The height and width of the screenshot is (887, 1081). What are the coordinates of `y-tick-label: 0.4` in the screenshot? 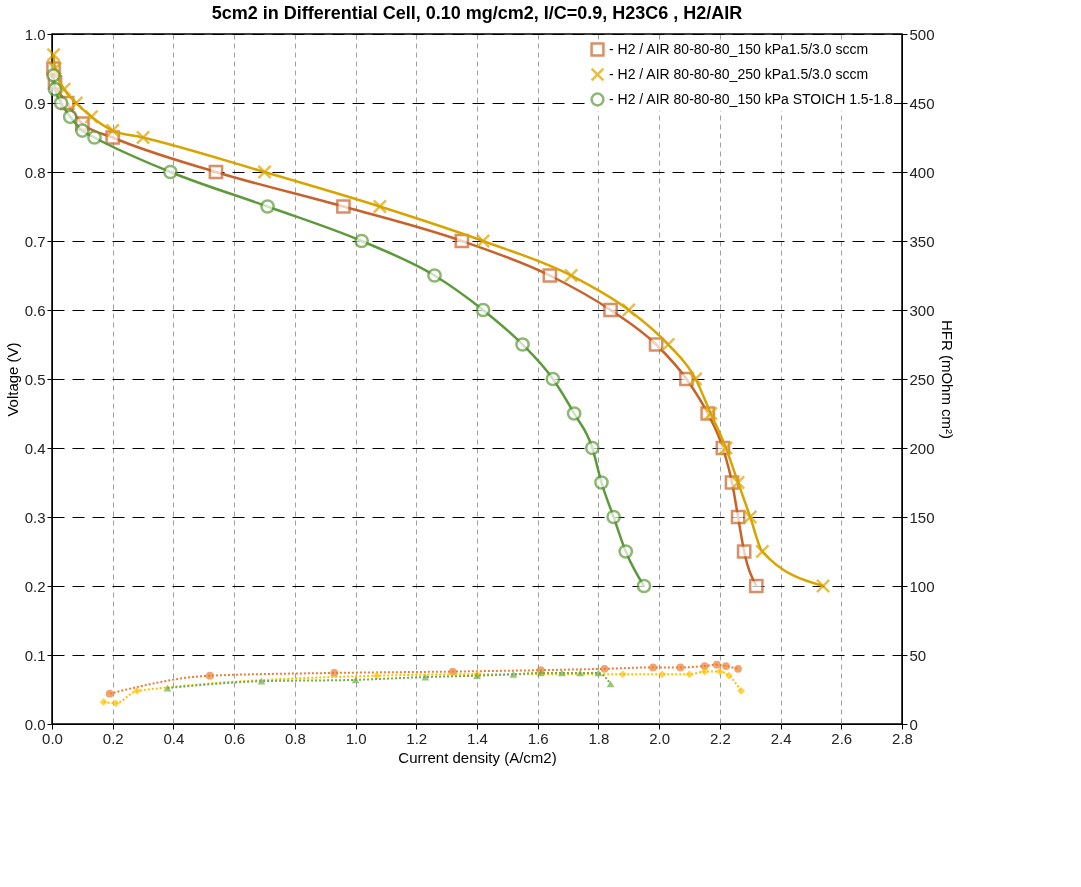 It's located at (35, 448).